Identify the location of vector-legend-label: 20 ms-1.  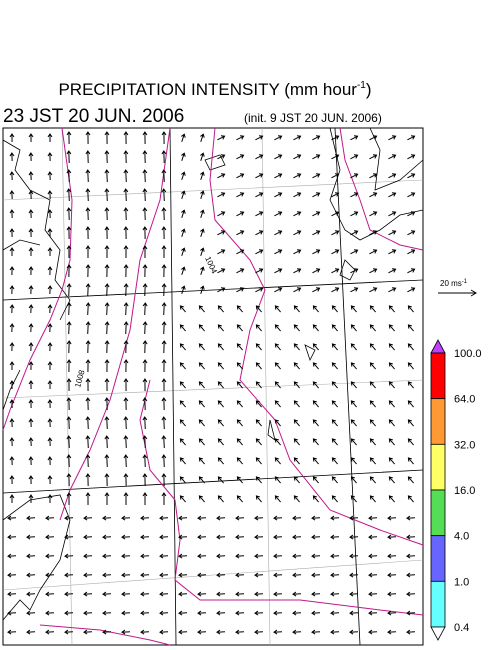
(454, 283).